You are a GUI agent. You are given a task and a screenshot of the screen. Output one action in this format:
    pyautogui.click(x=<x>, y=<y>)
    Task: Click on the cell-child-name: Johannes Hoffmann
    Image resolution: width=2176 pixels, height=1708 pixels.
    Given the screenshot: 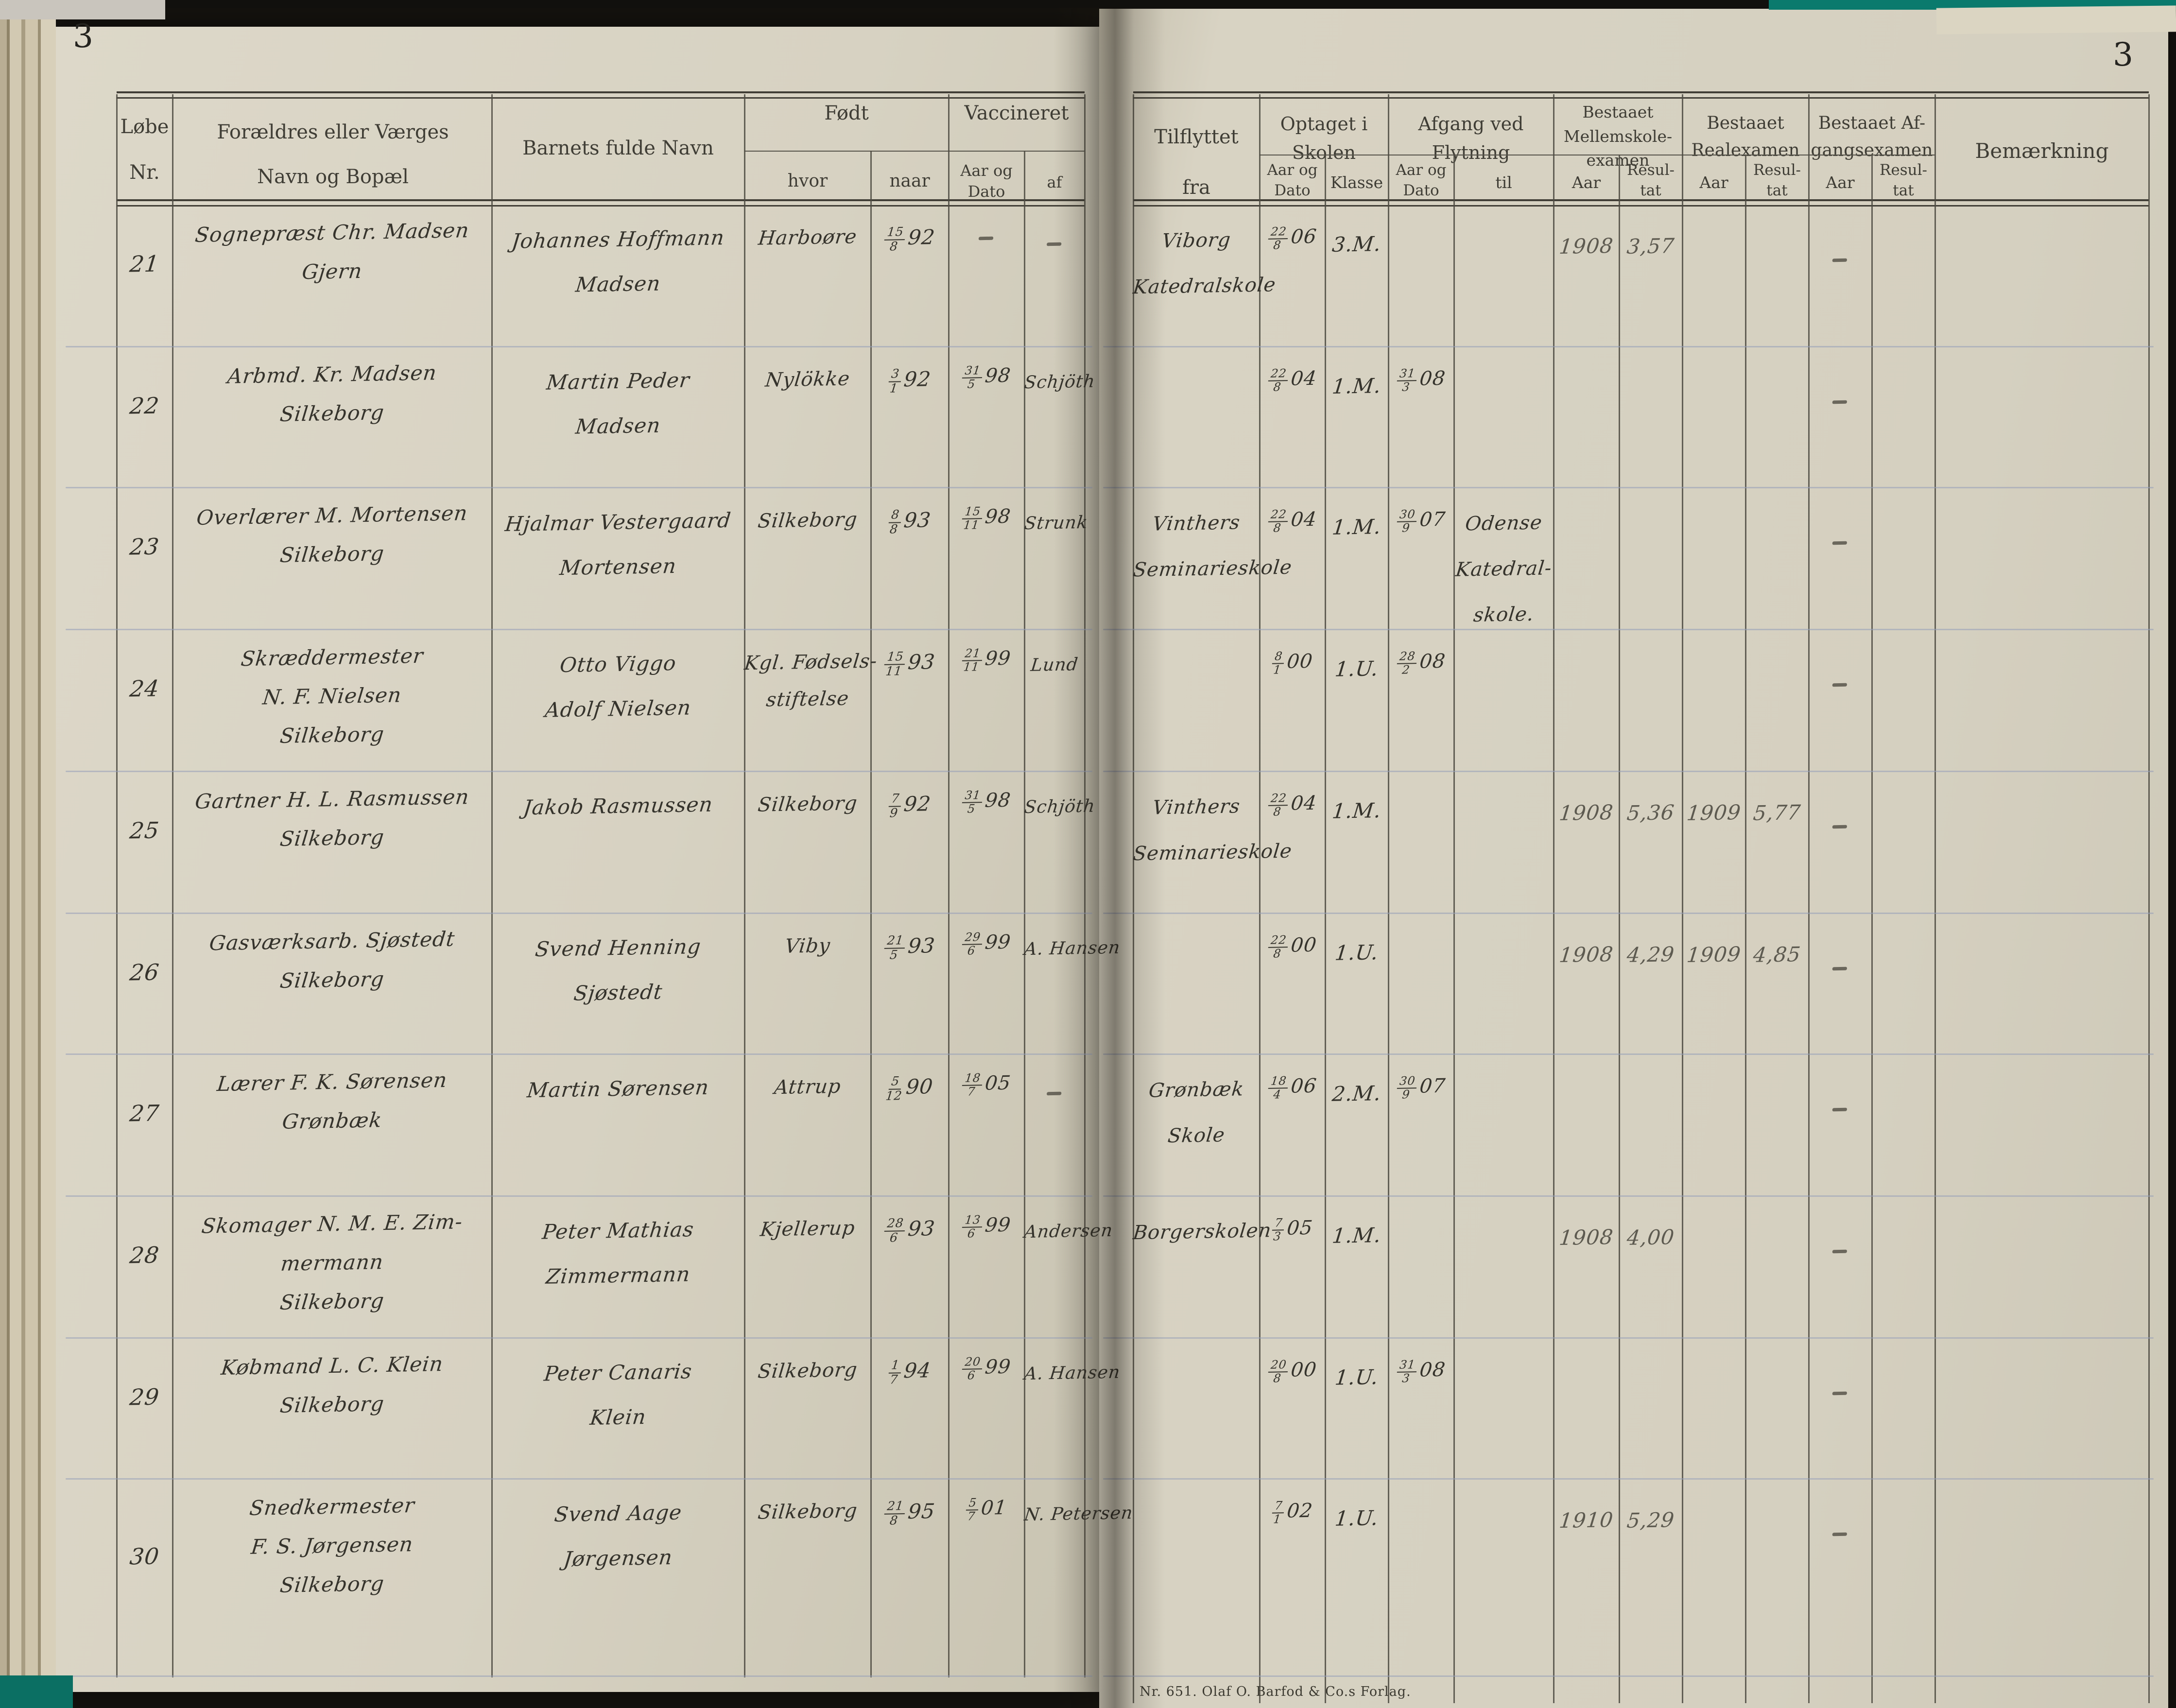 What is the action you would take?
    pyautogui.click(x=618, y=239)
    